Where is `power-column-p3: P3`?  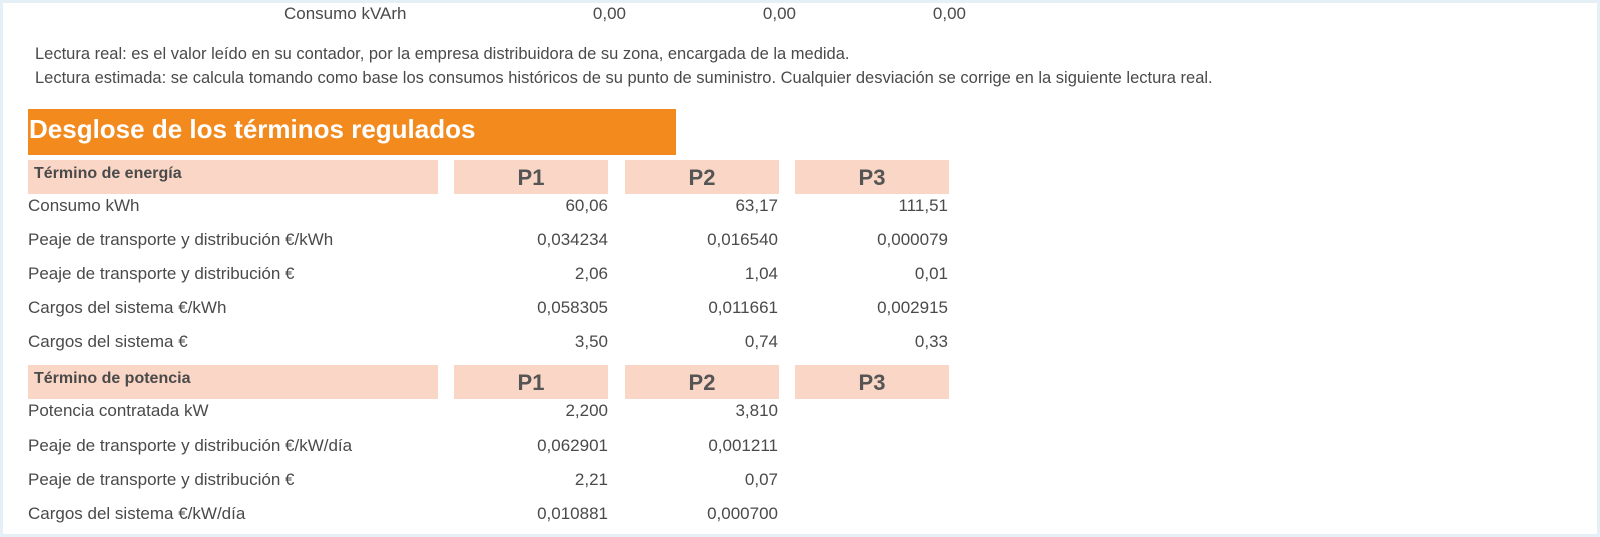 power-column-p3: P3 is located at coordinates (872, 382).